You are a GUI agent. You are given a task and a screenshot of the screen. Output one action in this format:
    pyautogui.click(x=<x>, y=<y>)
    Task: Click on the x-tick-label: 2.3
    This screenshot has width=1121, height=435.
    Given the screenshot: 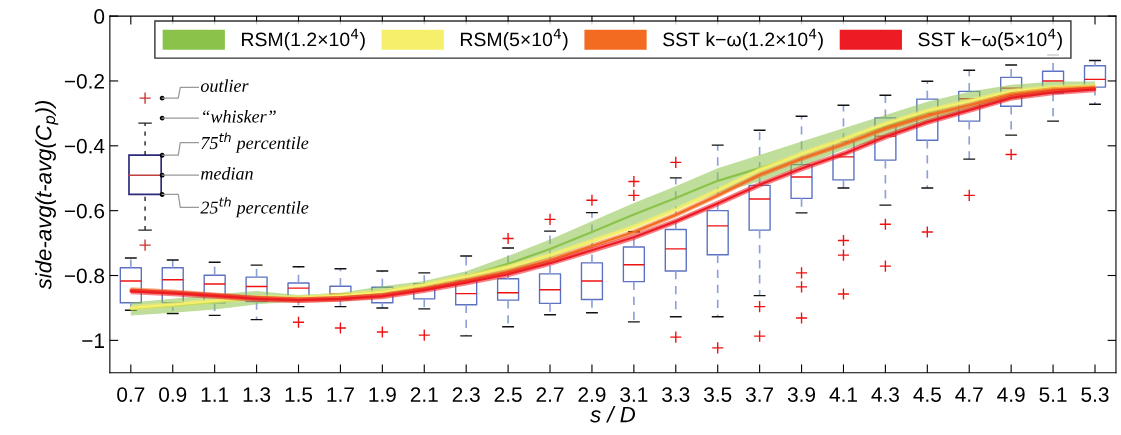 What is the action you would take?
    pyautogui.click(x=466, y=394)
    